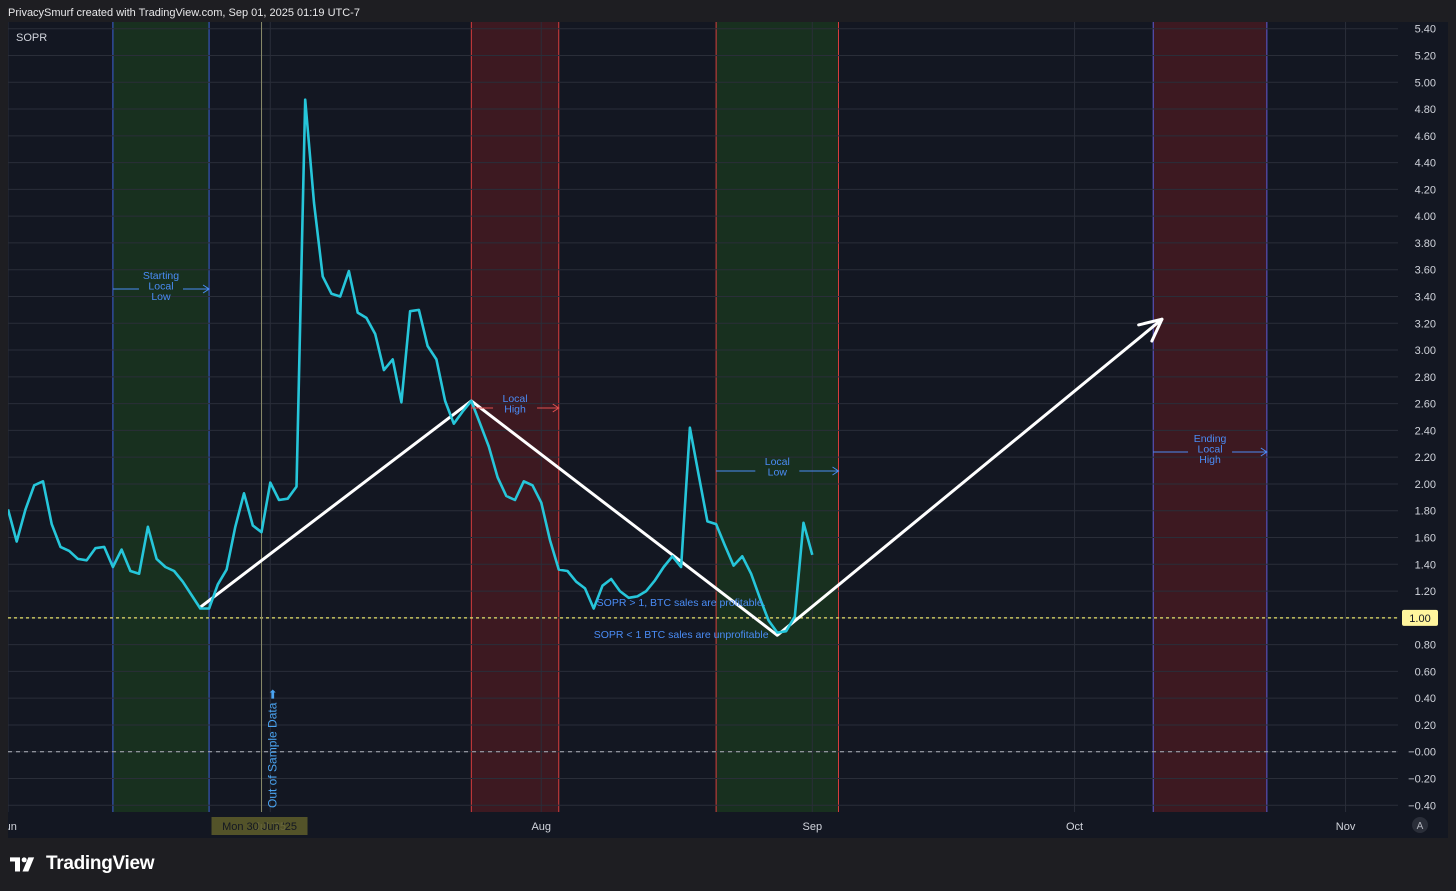 This screenshot has height=891, width=1456. Describe the element at coordinates (31, 38) in the screenshot. I see `indicator-title: SOPR` at that location.